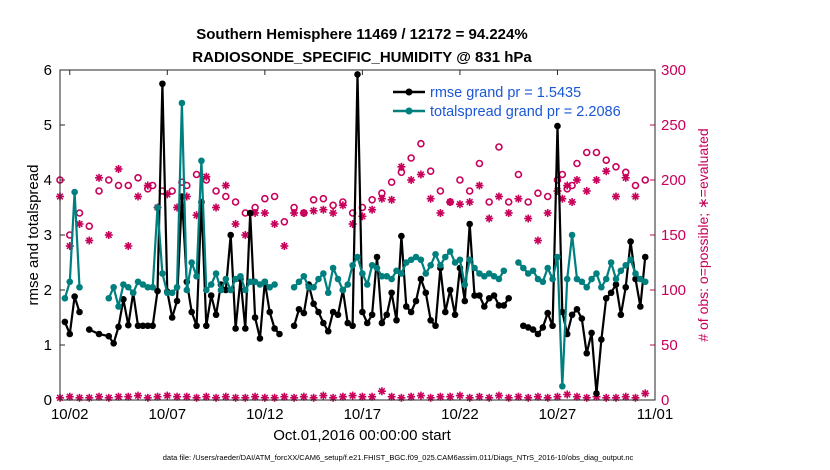 The image size is (830, 470). What do you see at coordinates (48, 70) in the screenshot?
I see `y-tick-label: 6` at bounding box center [48, 70].